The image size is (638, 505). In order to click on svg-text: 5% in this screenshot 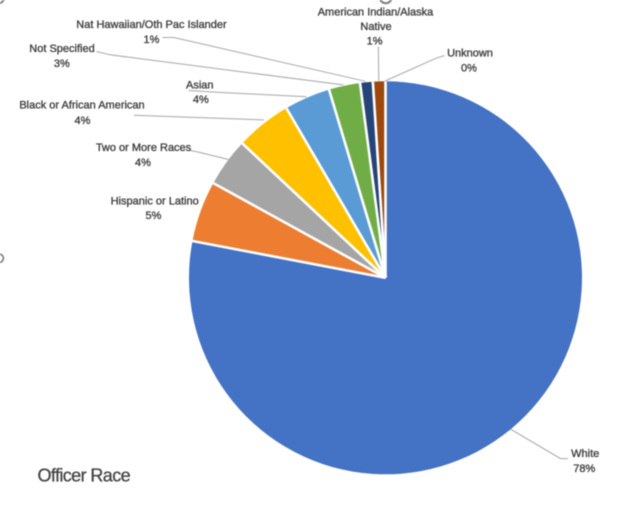, I will do `click(154, 216)`.